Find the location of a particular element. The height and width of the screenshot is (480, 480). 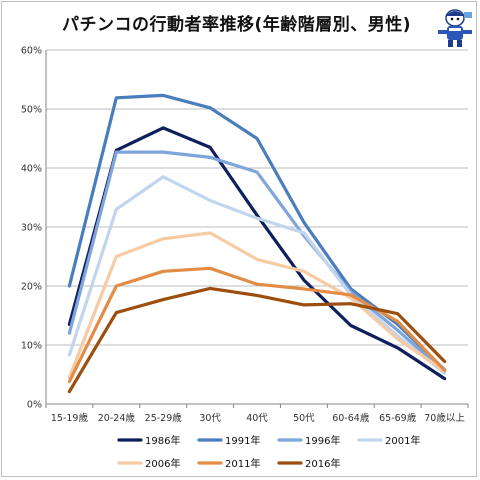

x-tick-label: 30代 is located at coordinates (210, 418).